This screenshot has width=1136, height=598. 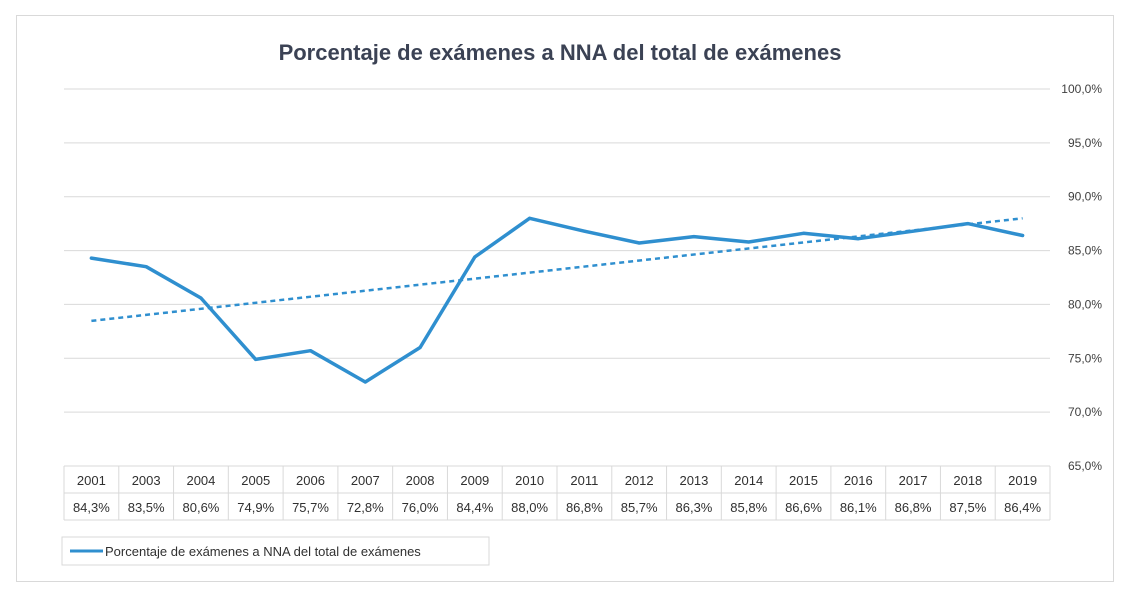 I want to click on trendline-path, so click(x=557, y=270).